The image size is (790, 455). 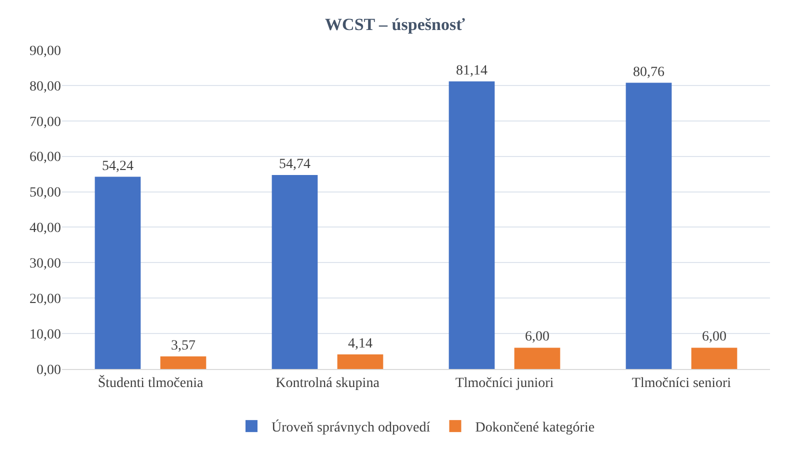 I want to click on x-tick-label: Tlmočníci seniori, so click(x=682, y=383).